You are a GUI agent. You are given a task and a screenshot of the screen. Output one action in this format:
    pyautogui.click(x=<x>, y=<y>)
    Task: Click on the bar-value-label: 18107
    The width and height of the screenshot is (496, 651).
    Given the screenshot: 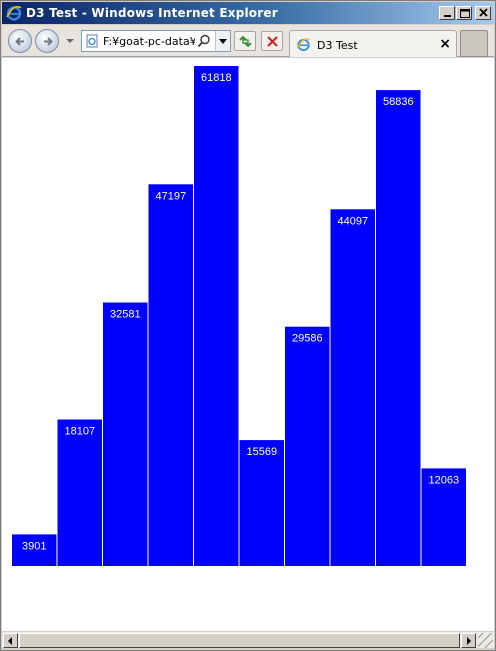 What is the action you would take?
    pyautogui.click(x=80, y=432)
    